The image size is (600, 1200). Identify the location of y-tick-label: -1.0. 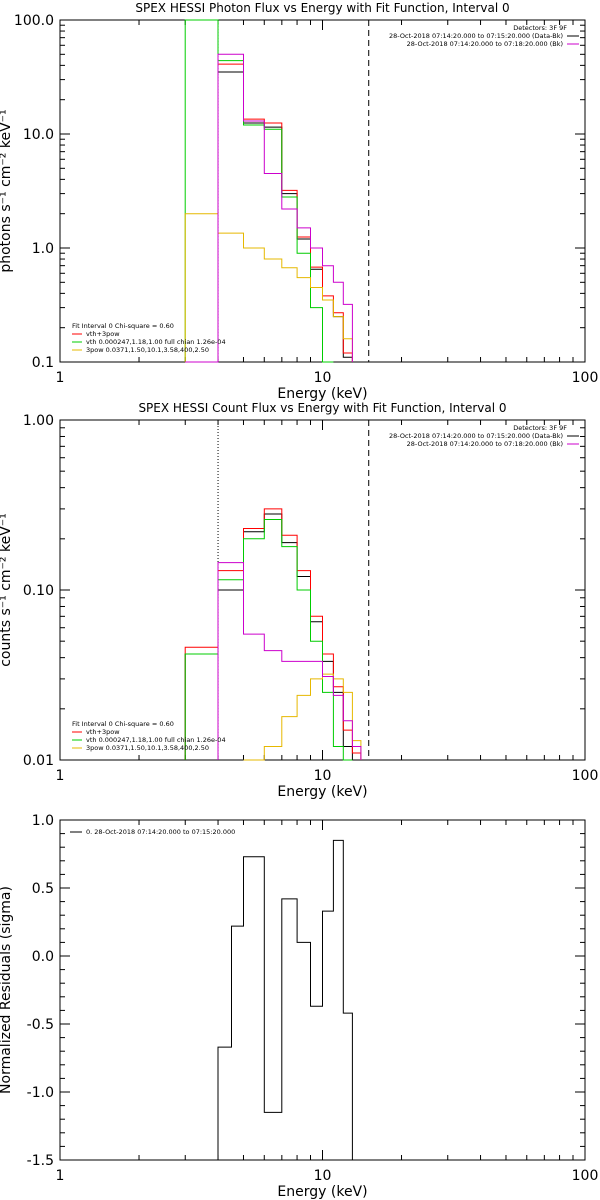
(40, 1093).